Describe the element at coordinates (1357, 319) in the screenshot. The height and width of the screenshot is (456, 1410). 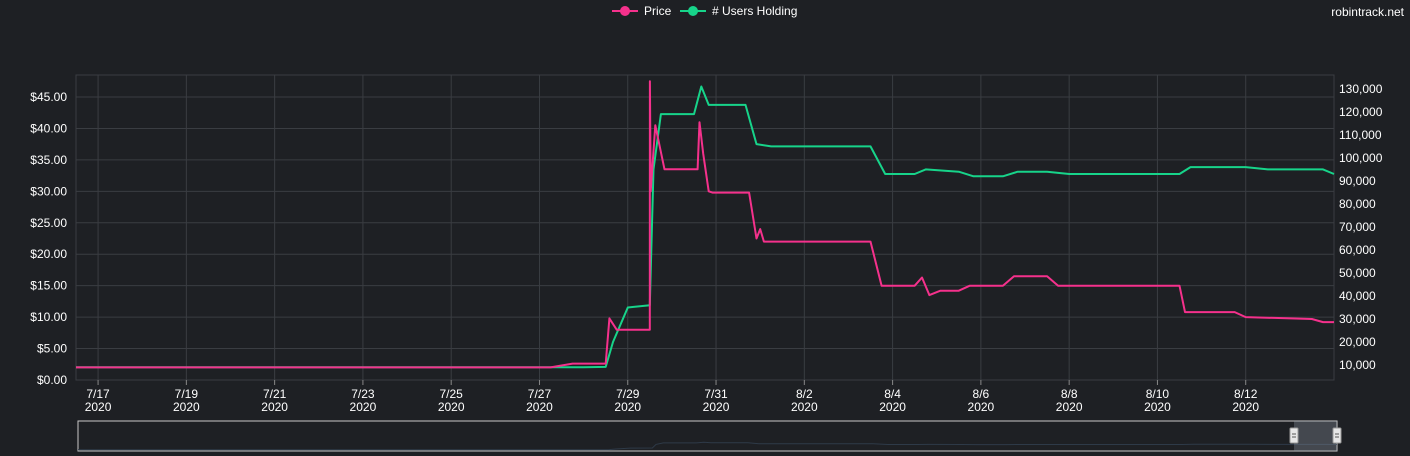
I see `y-right-tick-label: 30,000` at that location.